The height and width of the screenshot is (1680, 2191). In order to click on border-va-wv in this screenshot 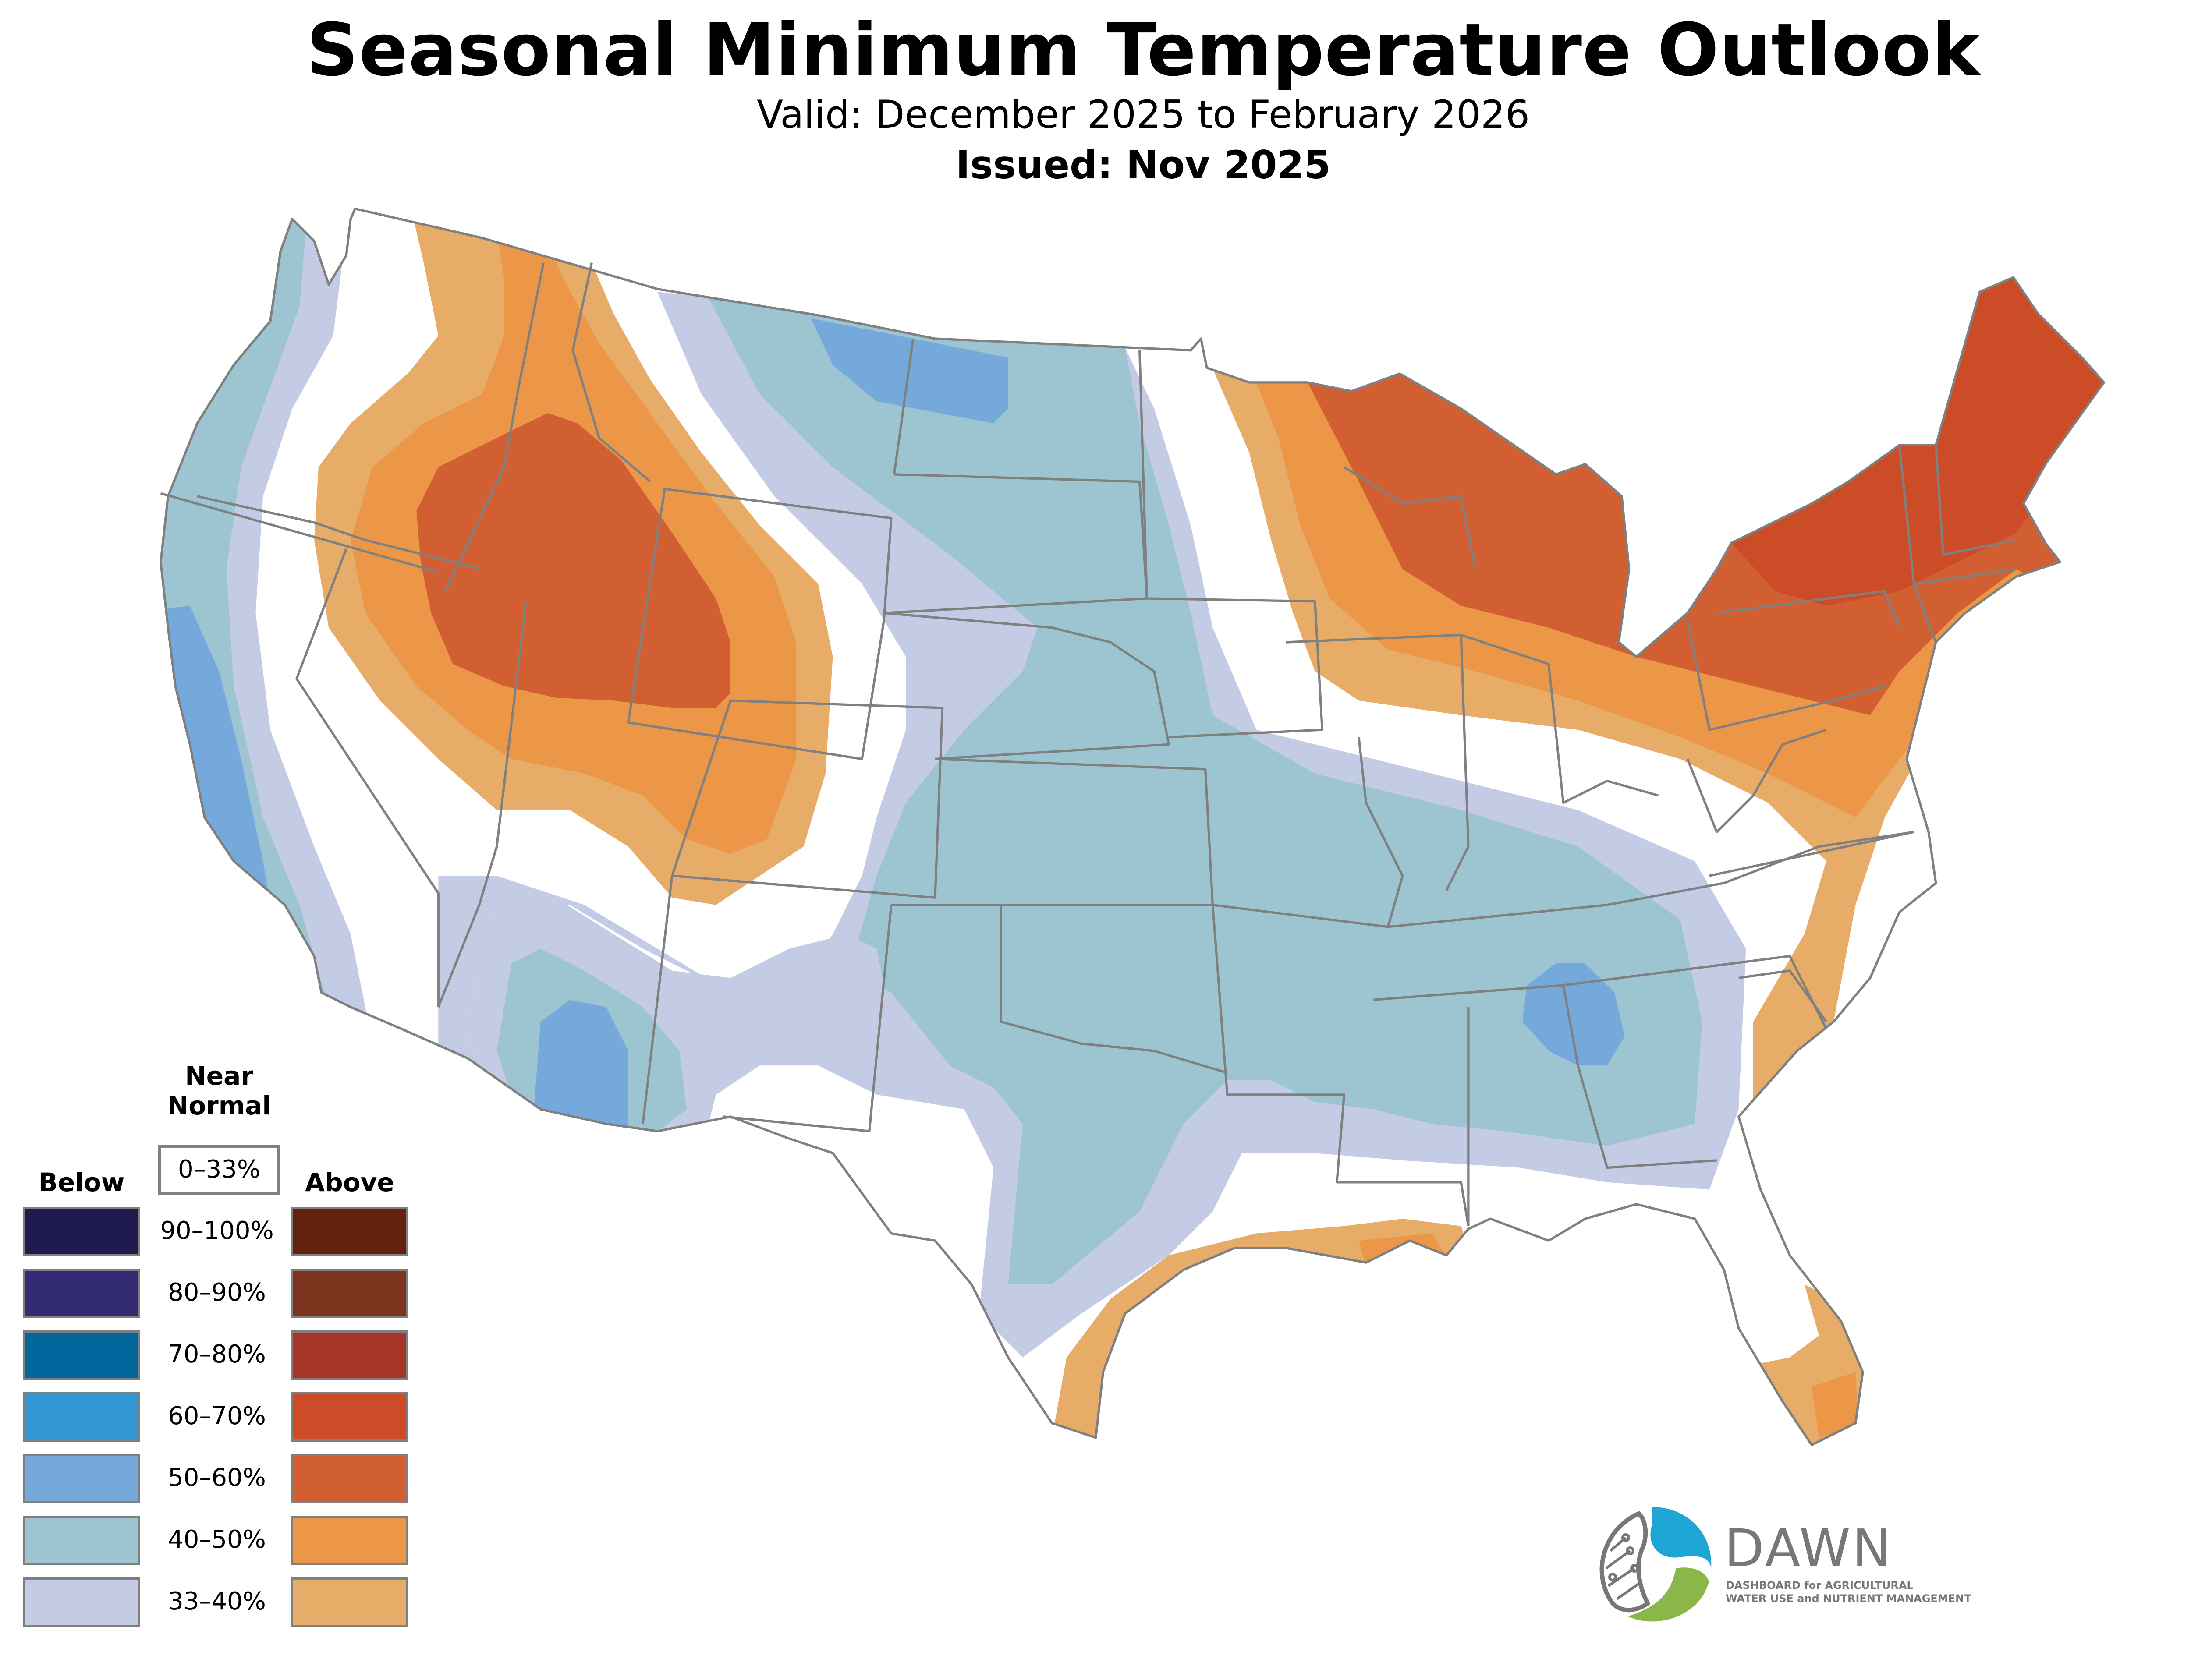, I will do `click(1756, 781)`.